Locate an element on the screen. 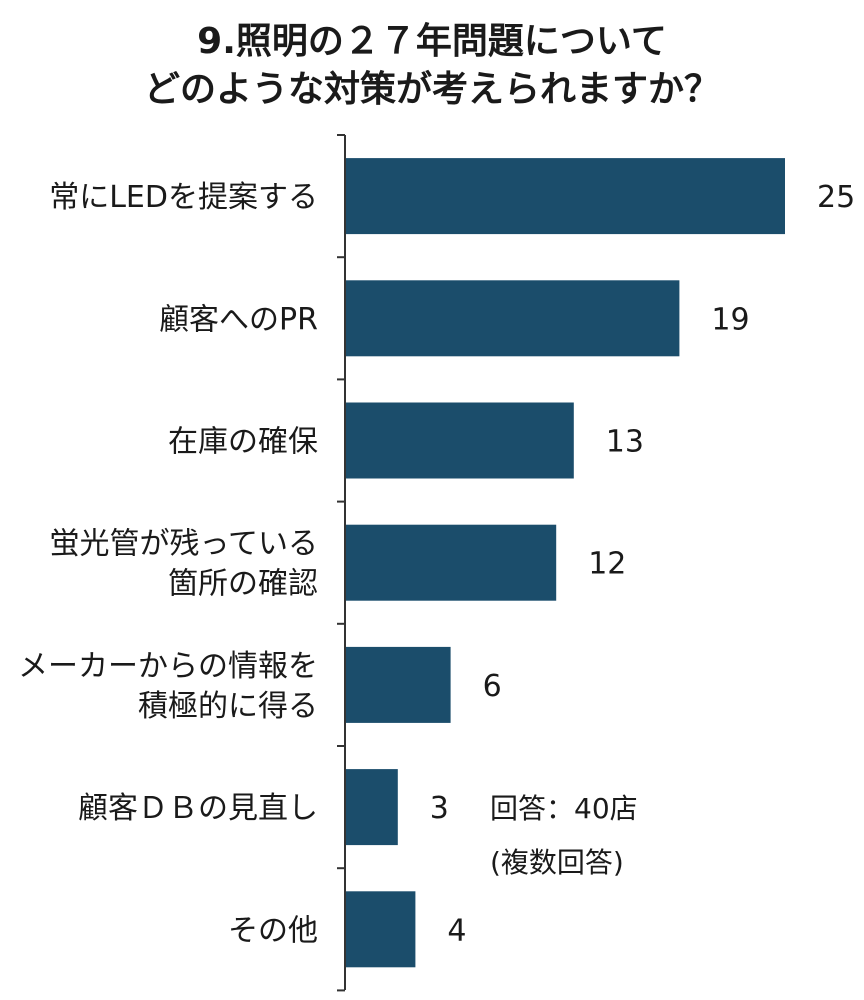  value-label-0: 25 is located at coordinates (836, 197).